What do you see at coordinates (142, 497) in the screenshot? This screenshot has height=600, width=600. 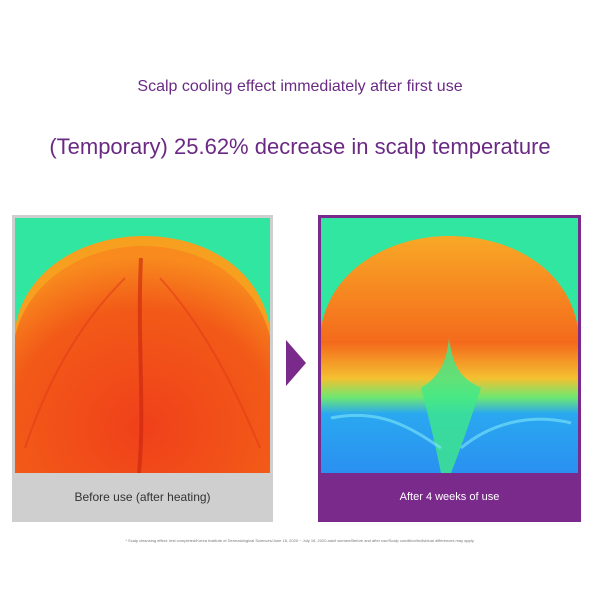 I see `before-caption: Before use (after heating)` at bounding box center [142, 497].